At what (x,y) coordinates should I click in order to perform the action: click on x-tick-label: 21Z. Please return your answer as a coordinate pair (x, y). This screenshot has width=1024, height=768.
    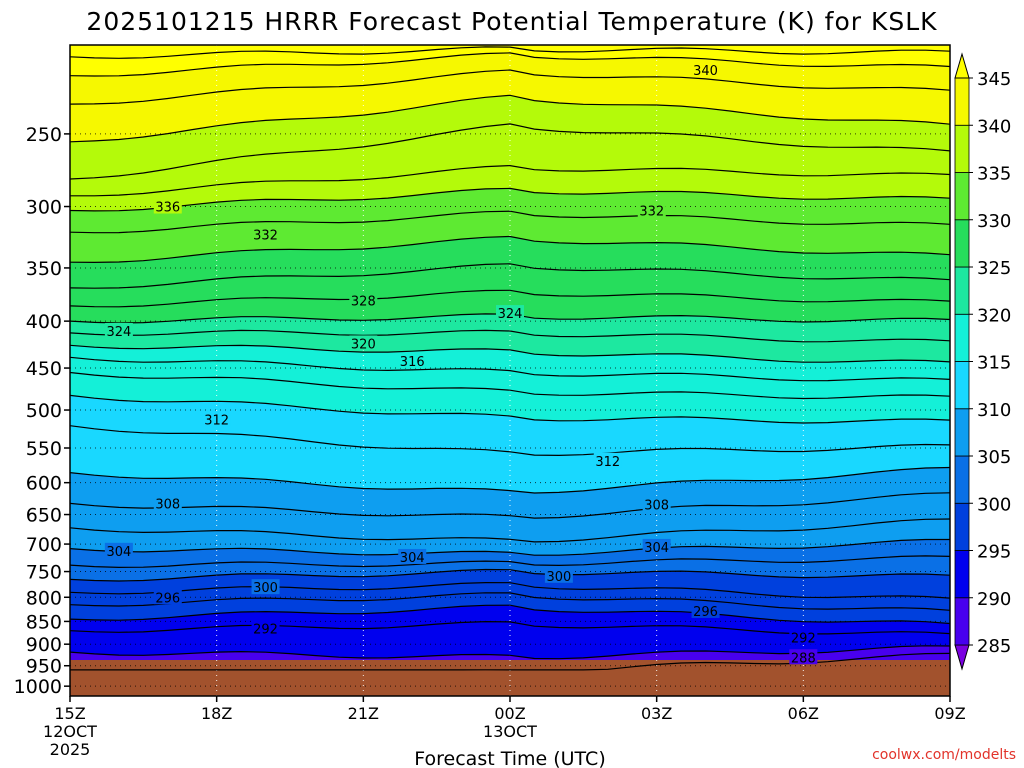
    Looking at the image, I should click on (363, 713).